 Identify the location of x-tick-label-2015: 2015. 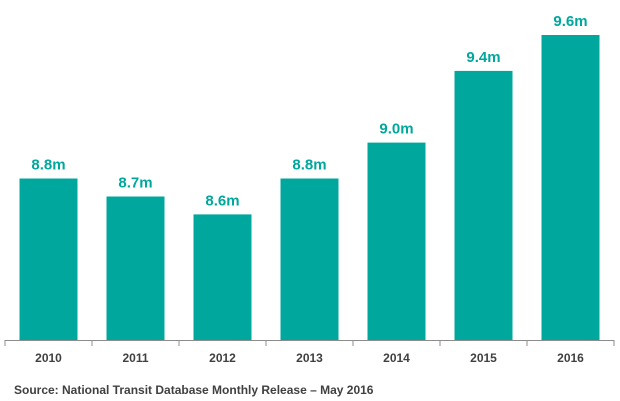
(483, 358).